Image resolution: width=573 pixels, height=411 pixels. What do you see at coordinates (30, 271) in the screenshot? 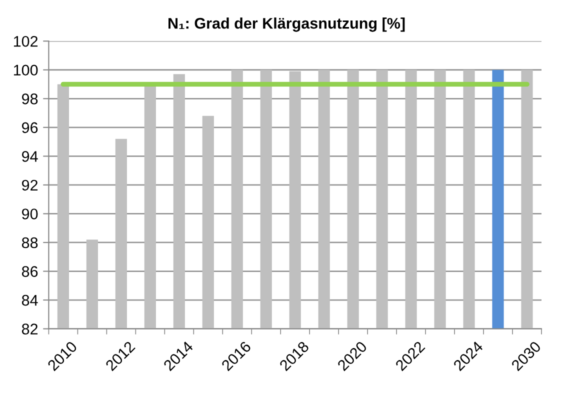
I see `y-tick-label: 86` at bounding box center [30, 271].